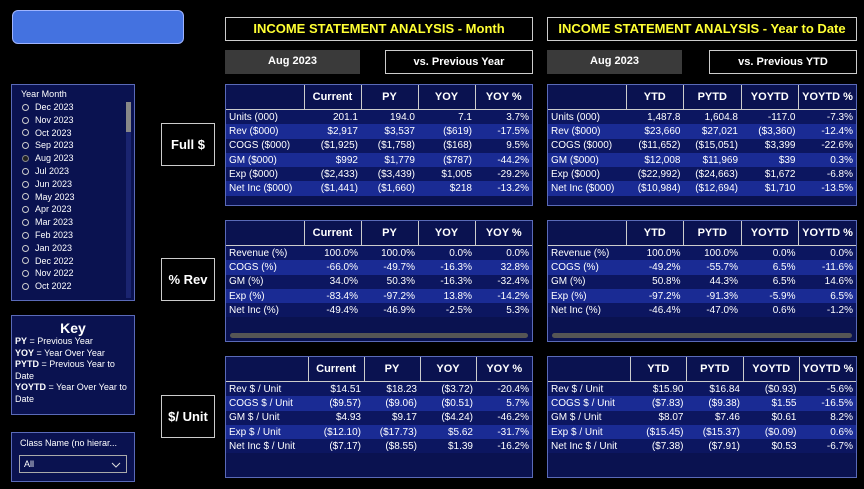 The image size is (864, 489). What do you see at coordinates (827, 446) in the screenshot?
I see `value-cell: -6.7%` at bounding box center [827, 446].